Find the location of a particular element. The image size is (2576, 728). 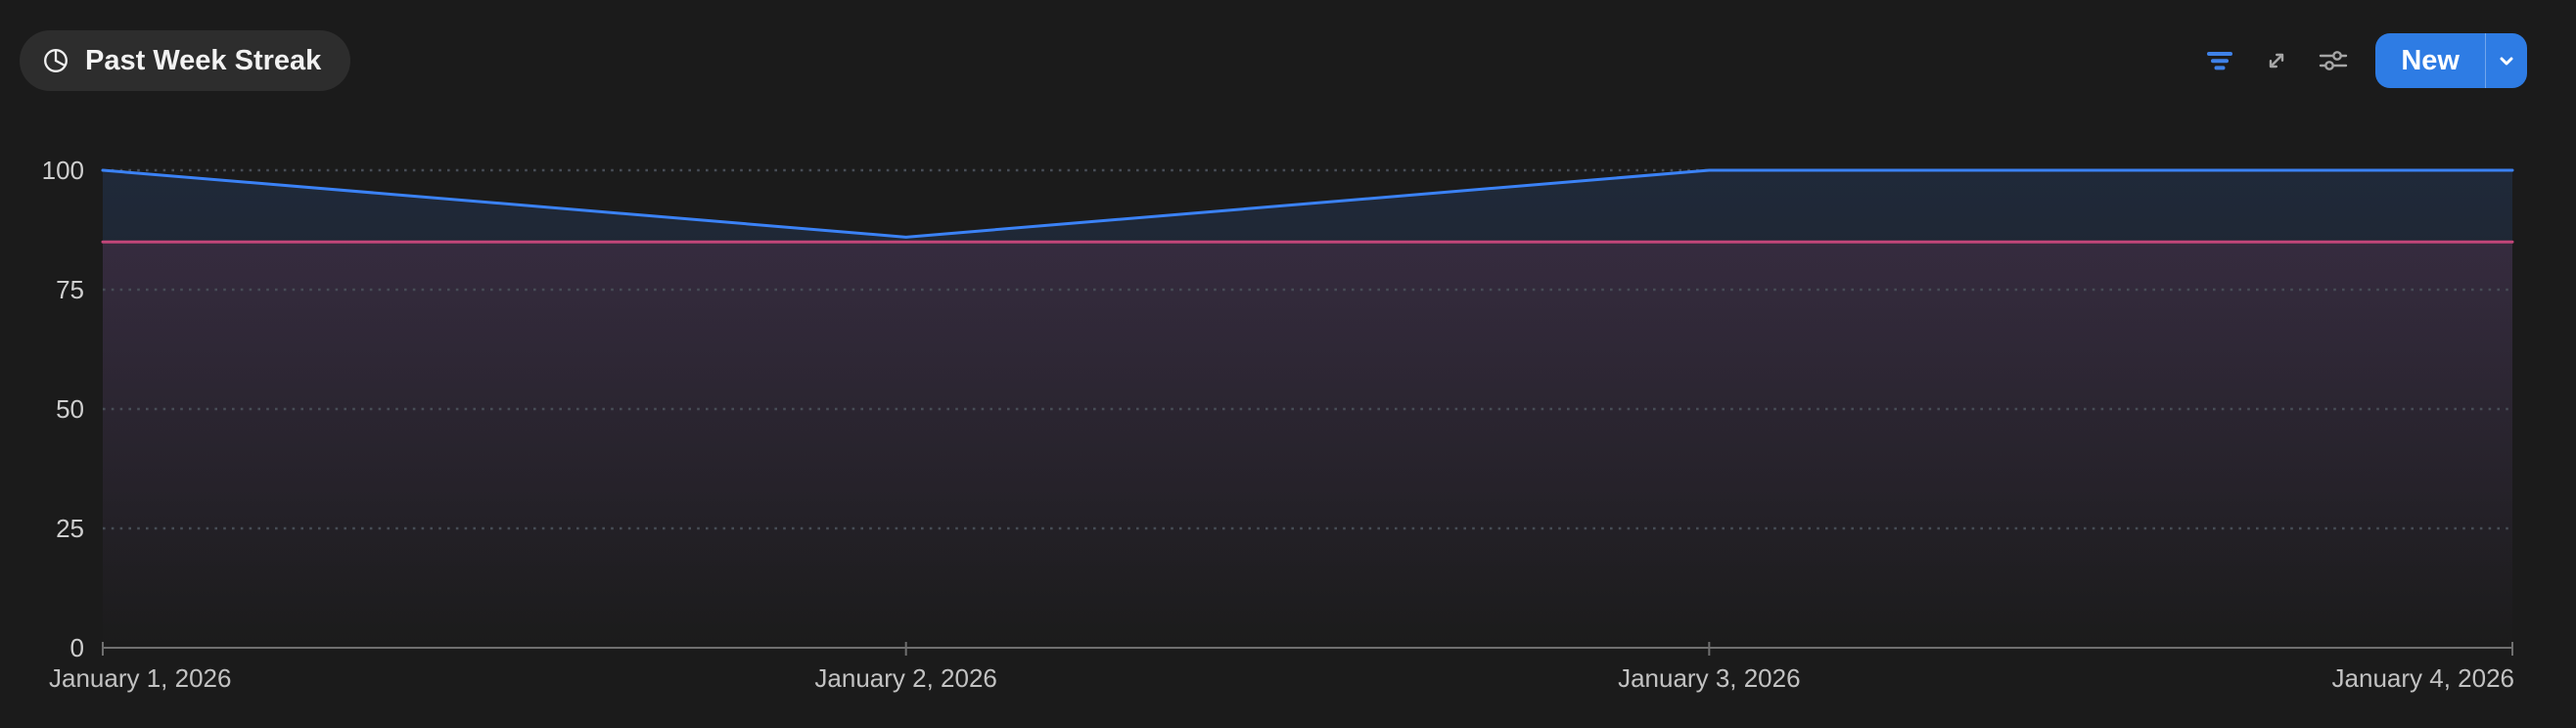

new-split-button: New is located at coordinates (2451, 60).